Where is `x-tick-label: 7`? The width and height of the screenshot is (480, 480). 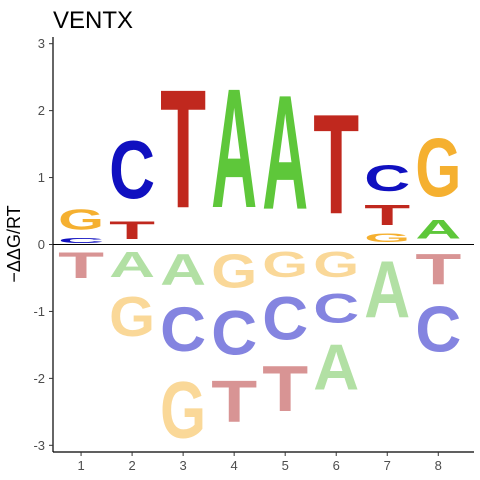
x-tick-label: 7 is located at coordinates (387, 465).